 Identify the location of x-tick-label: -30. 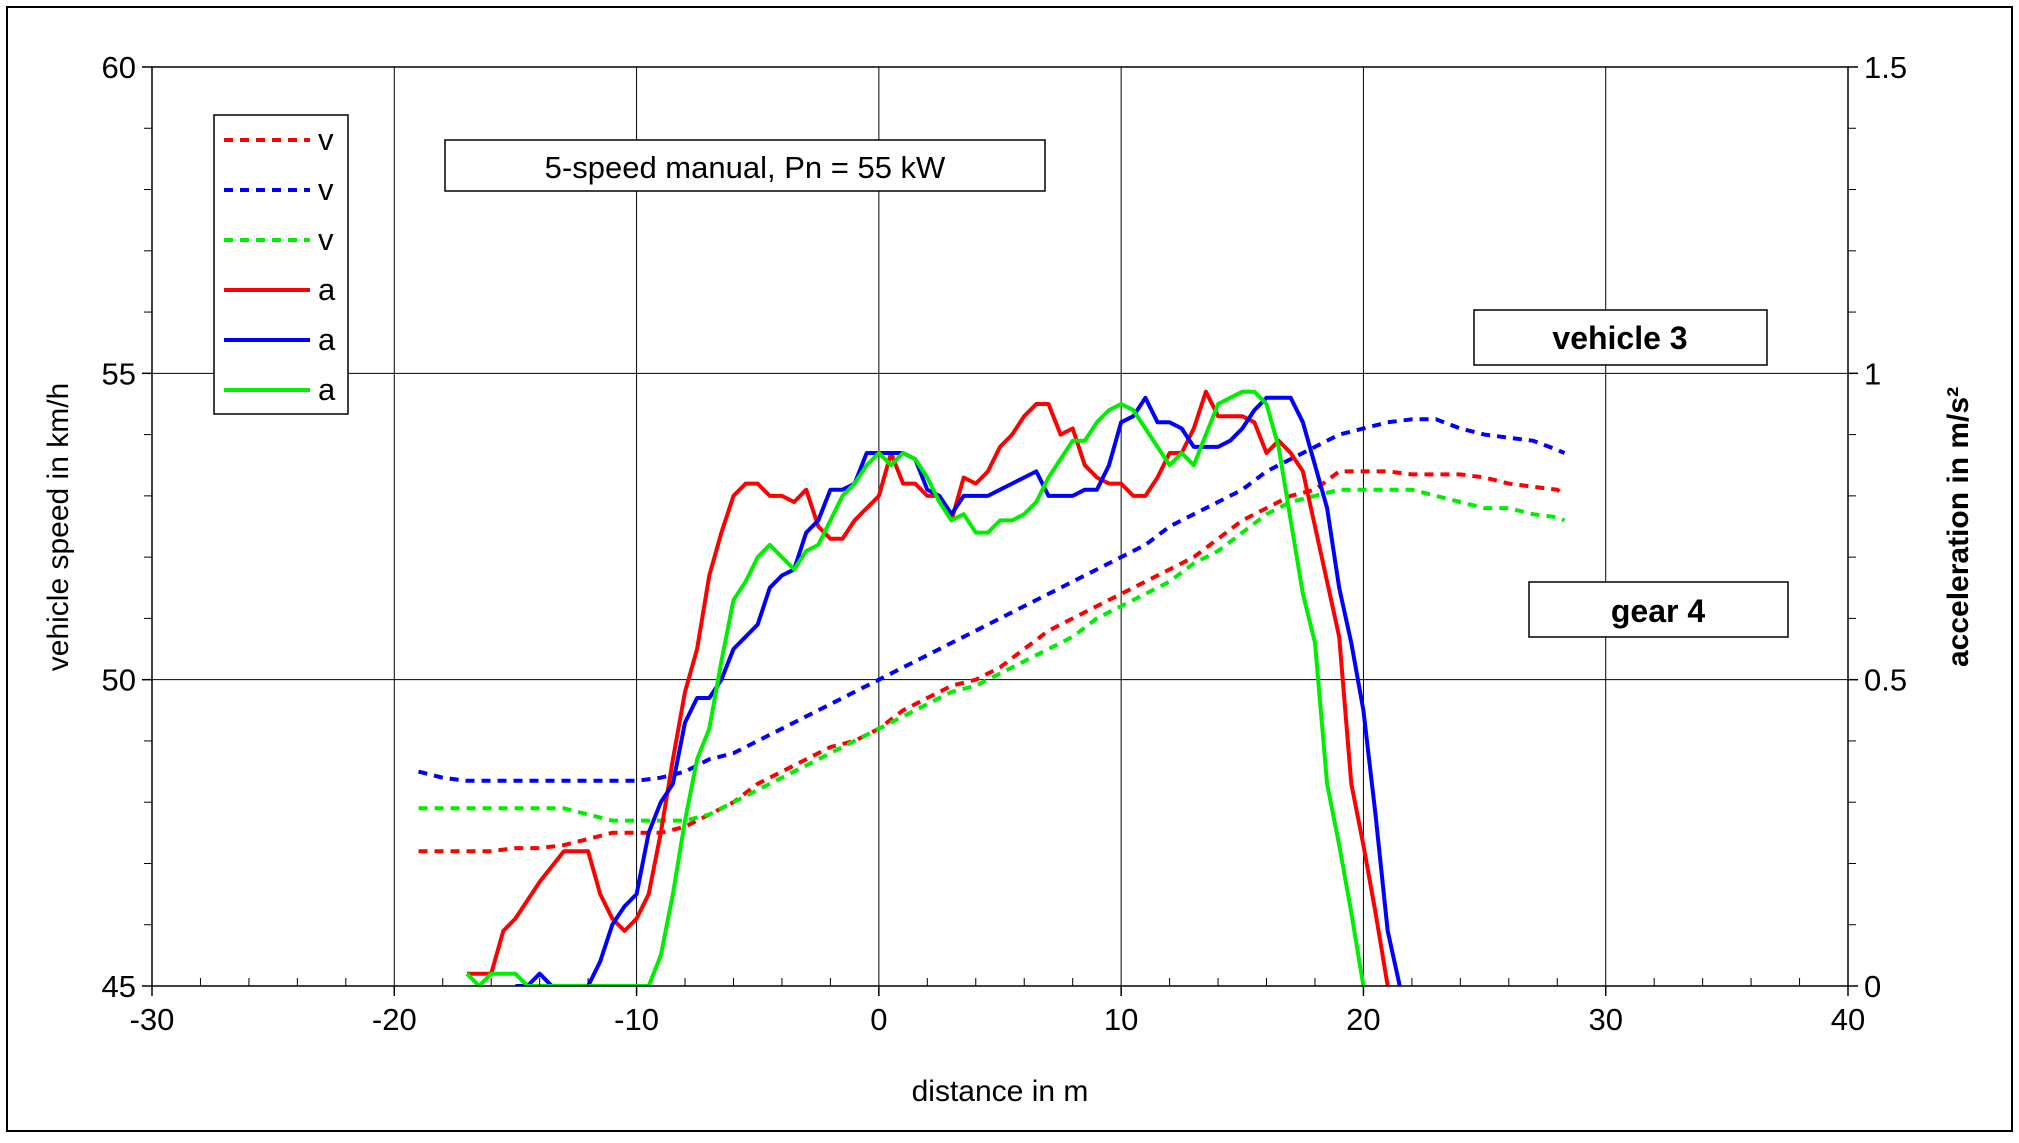
(152, 1019).